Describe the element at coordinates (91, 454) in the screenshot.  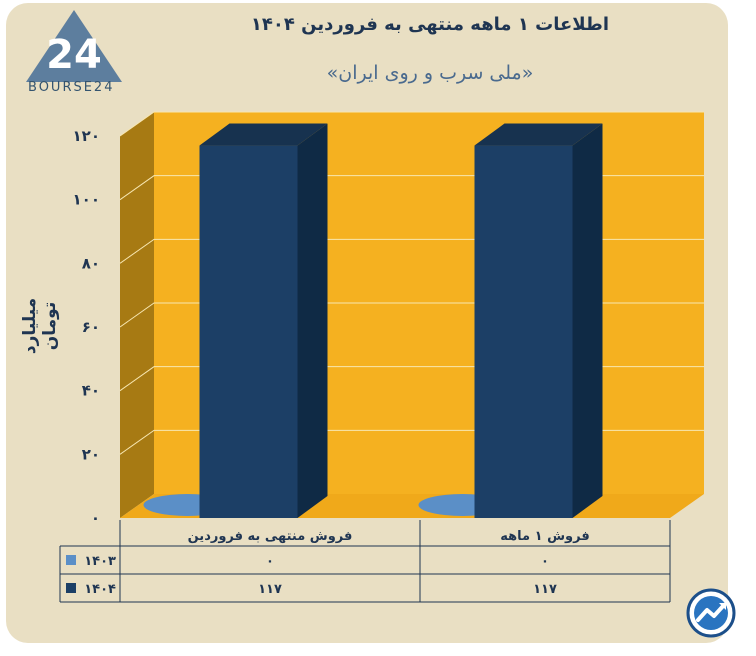
I see `y-tick-label: ۲۰` at that location.